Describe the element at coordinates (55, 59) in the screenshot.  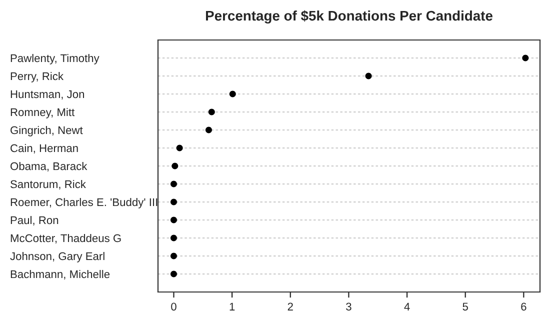
I see `y-tick-label: Pawlenty, Timothy` at that location.